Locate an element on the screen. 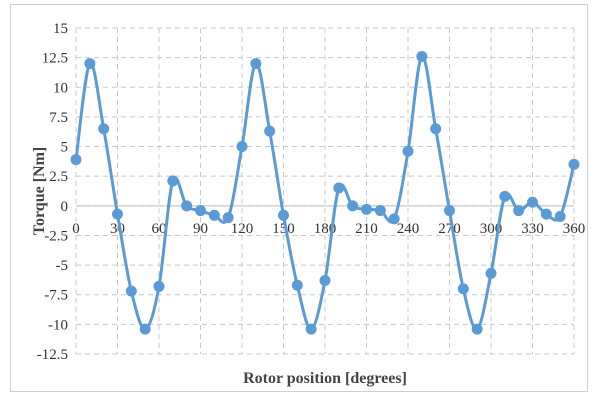 This screenshot has height=396, width=601. x-tick-label: 240 is located at coordinates (408, 229).